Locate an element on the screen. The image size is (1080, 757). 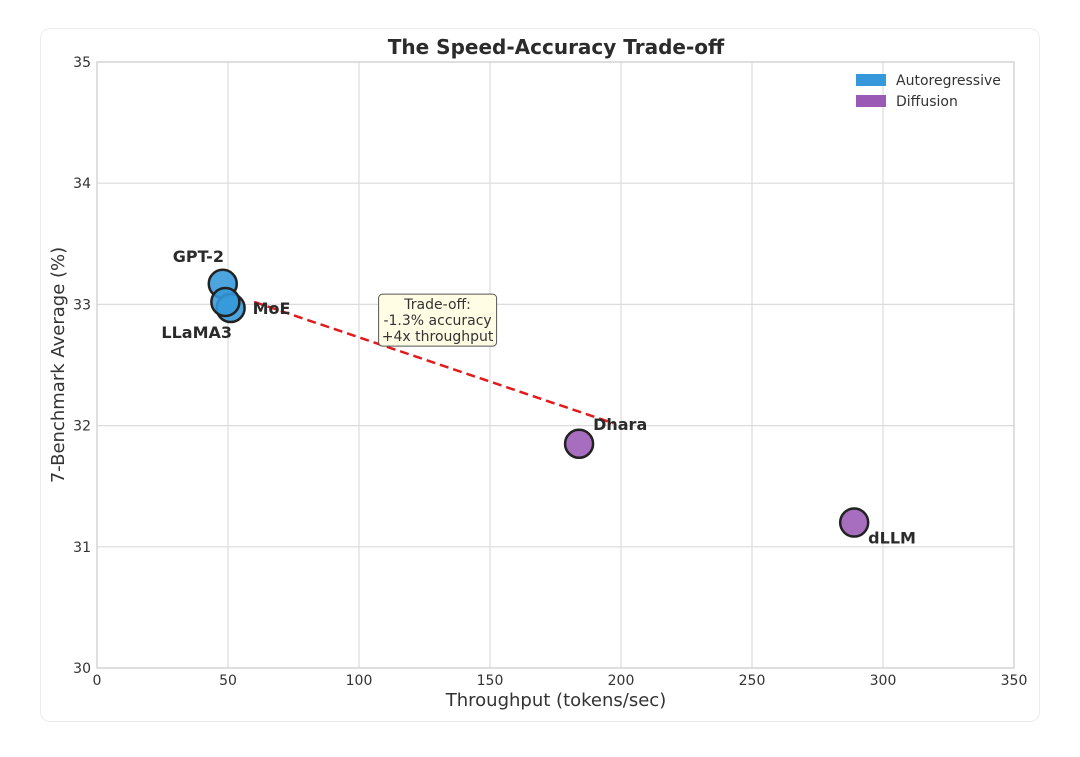
point-label-moe: MoE is located at coordinates (272, 308).